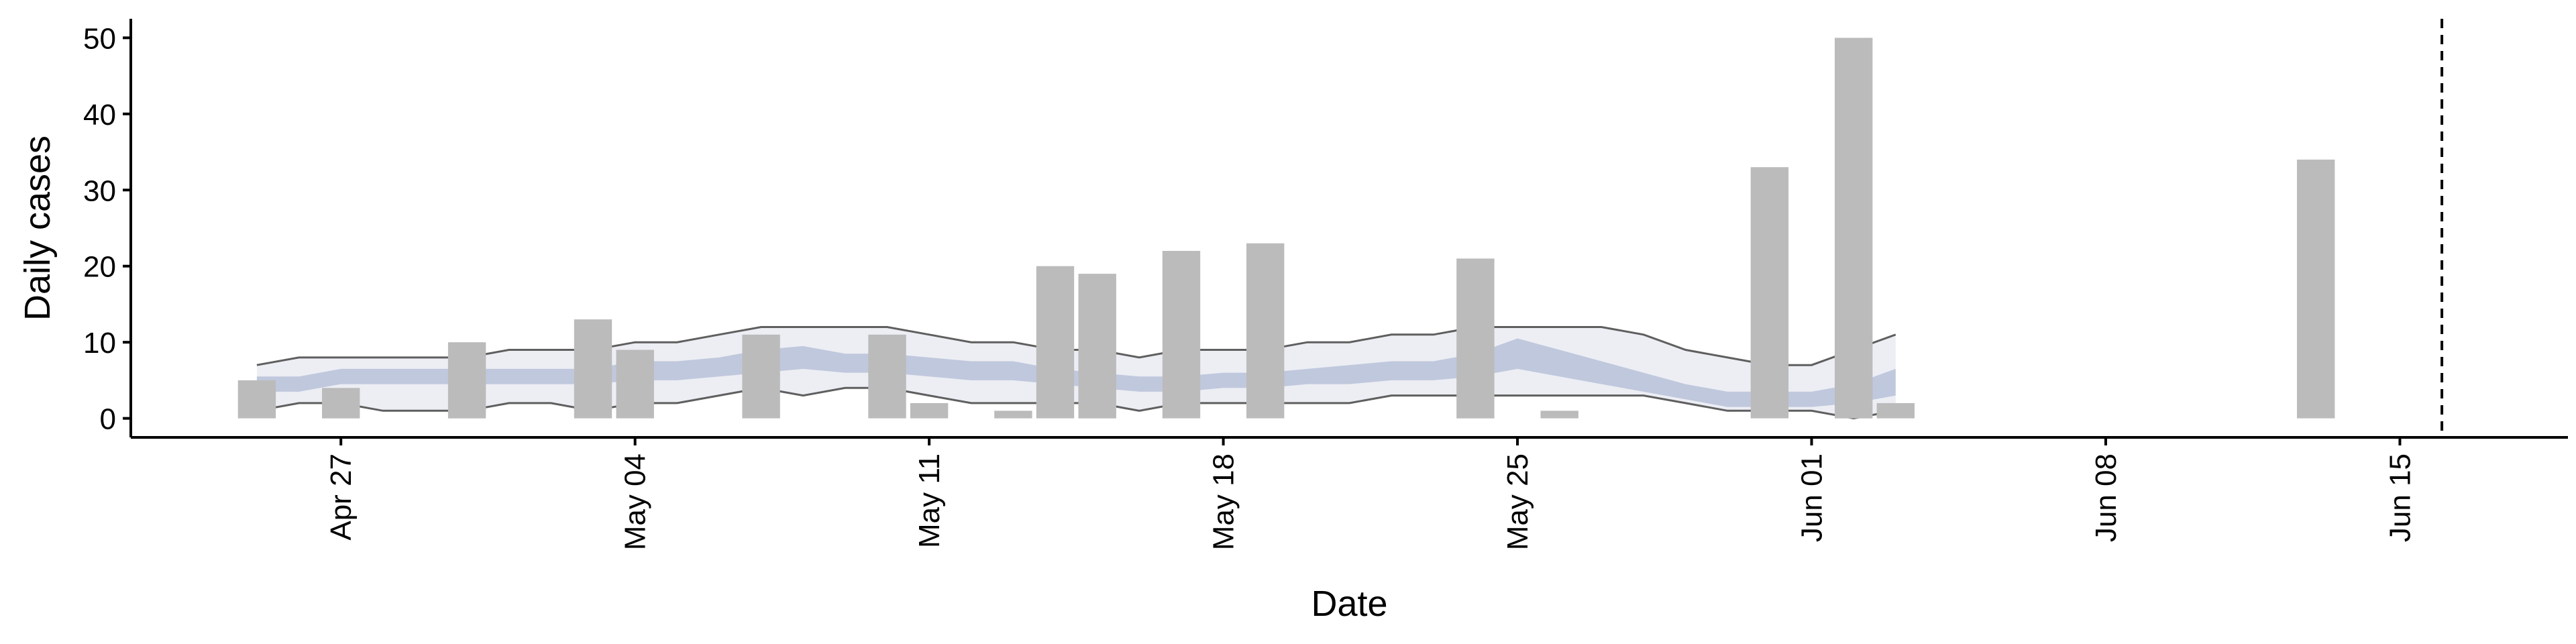  I want to click on y-tick-label-0: 0, so click(108, 419).